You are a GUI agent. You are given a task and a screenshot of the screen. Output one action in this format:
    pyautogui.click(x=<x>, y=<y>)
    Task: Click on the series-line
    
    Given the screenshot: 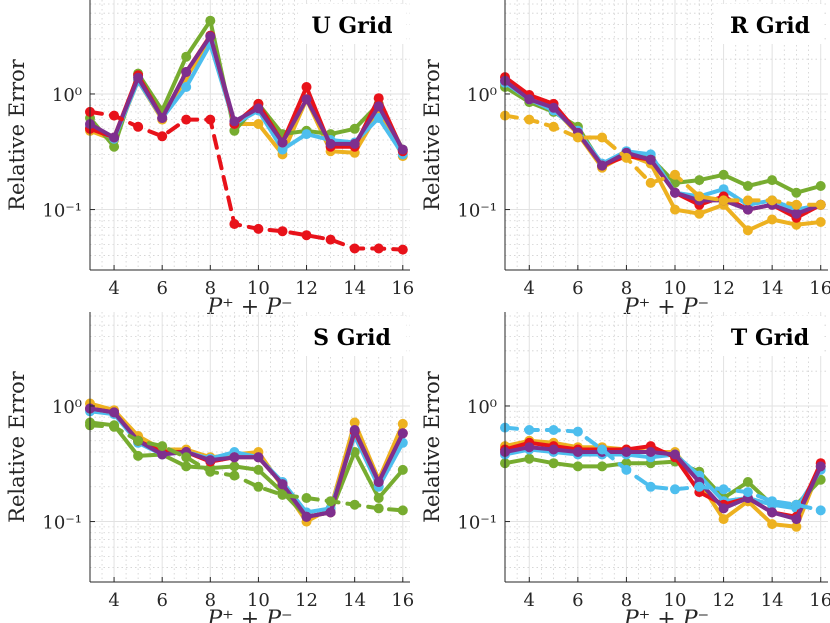 What is the action you would take?
    pyautogui.click(x=246, y=93)
    